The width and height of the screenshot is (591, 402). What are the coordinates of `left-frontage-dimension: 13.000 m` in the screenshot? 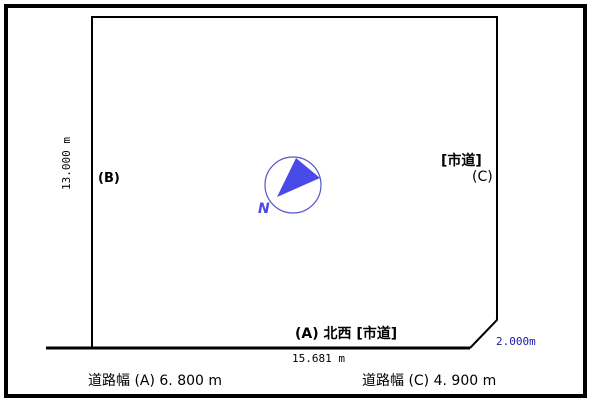 It's located at (66, 163).